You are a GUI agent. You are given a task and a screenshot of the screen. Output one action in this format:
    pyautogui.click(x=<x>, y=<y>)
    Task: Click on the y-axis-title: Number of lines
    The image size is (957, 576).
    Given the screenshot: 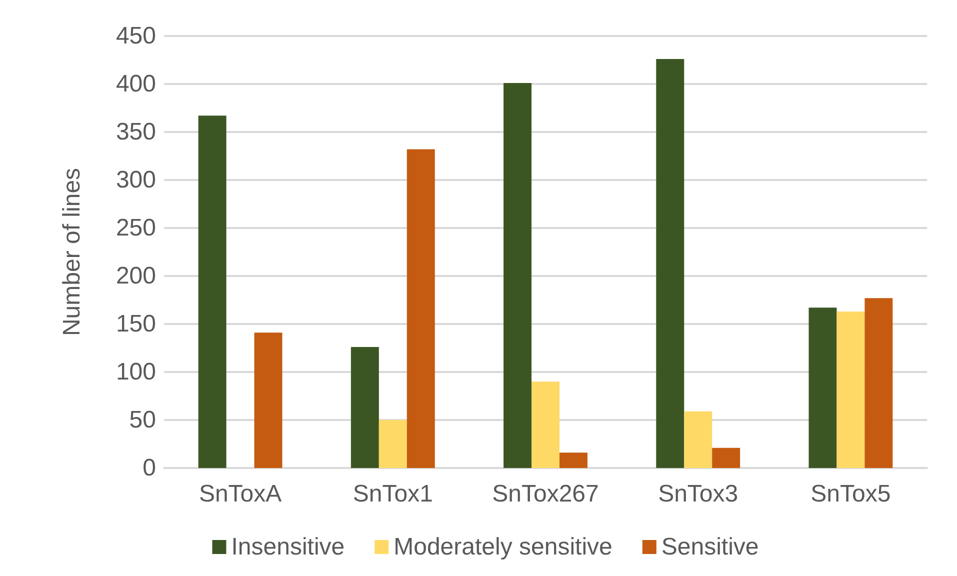 What is the action you would take?
    pyautogui.click(x=72, y=252)
    